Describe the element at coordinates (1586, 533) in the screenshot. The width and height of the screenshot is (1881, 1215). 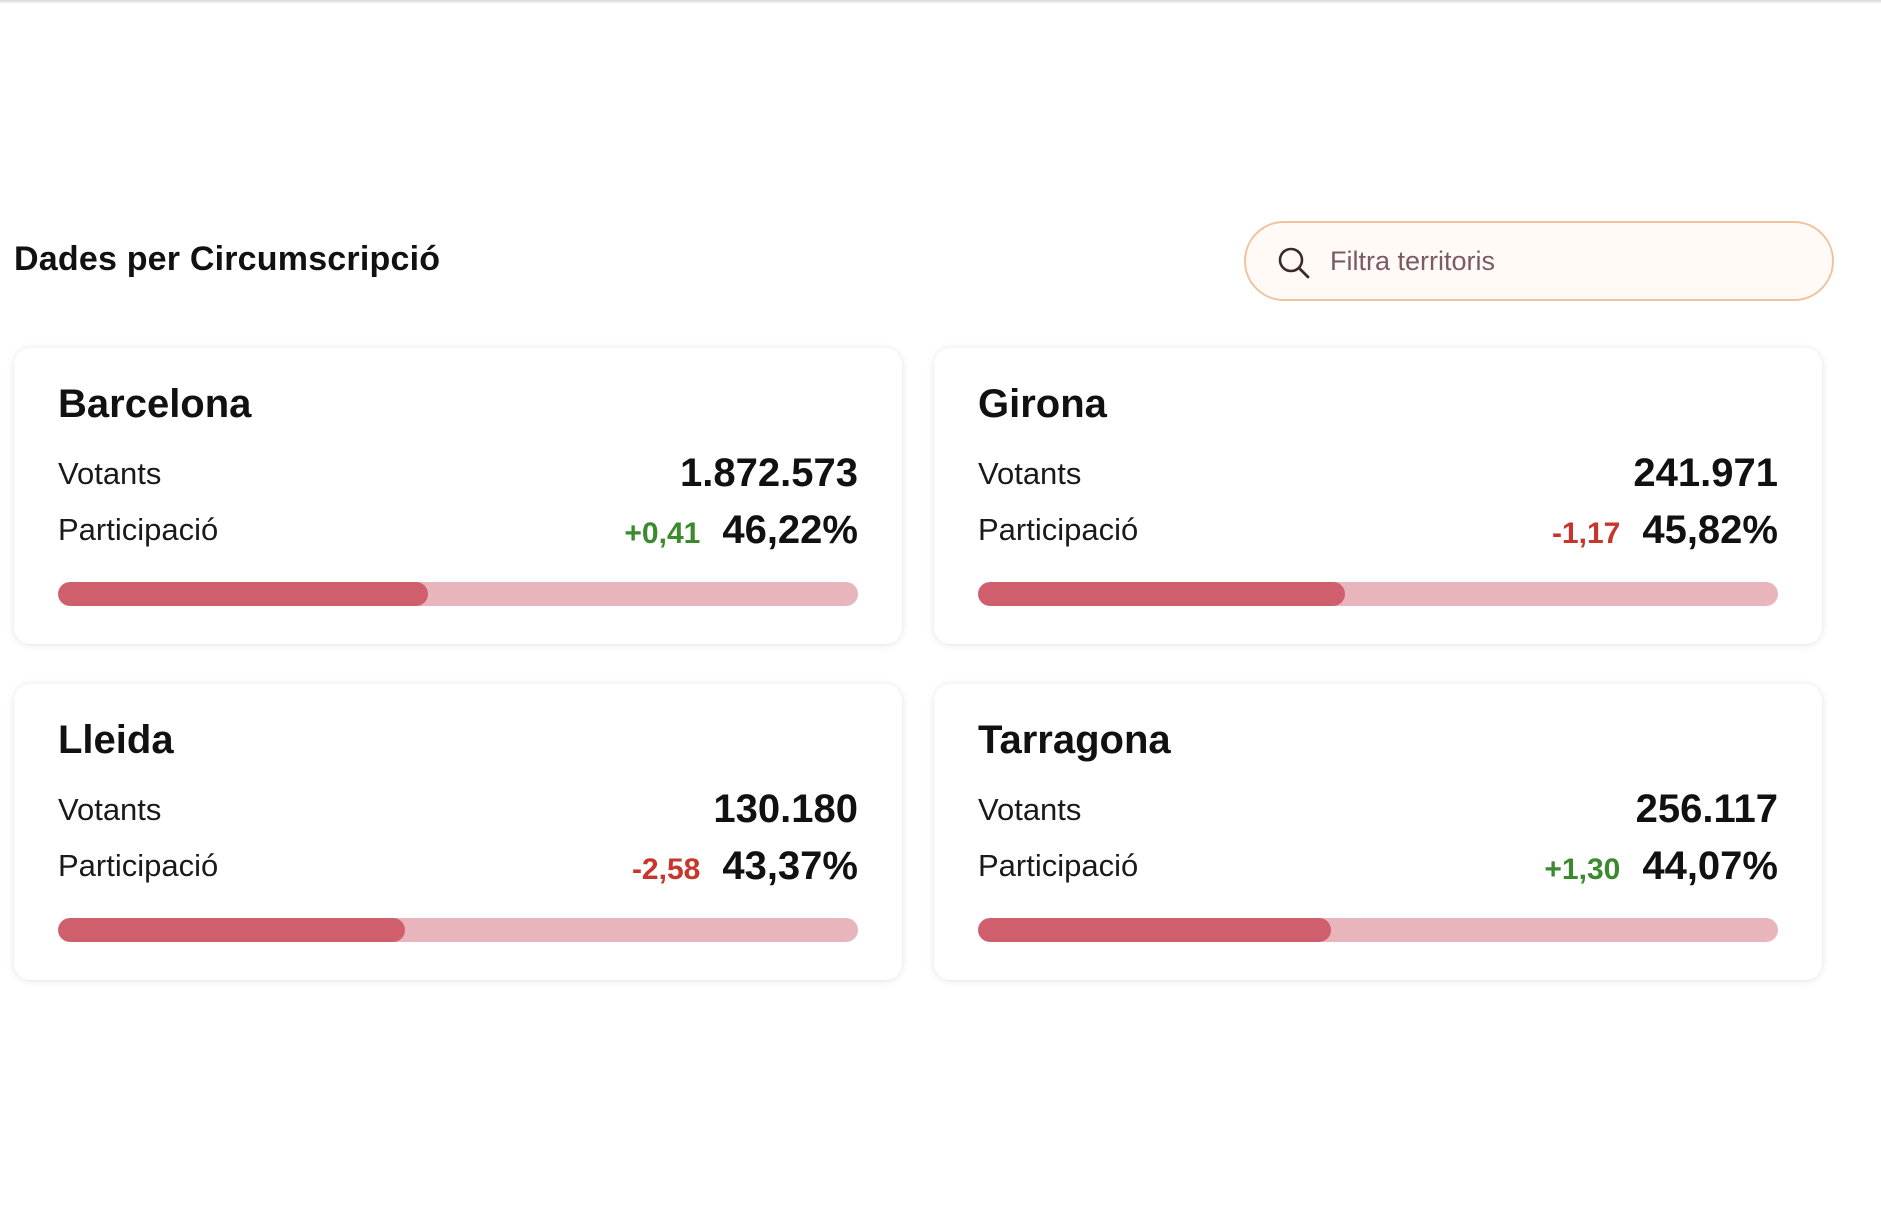
I see `participacio-delta: -1,17` at that location.